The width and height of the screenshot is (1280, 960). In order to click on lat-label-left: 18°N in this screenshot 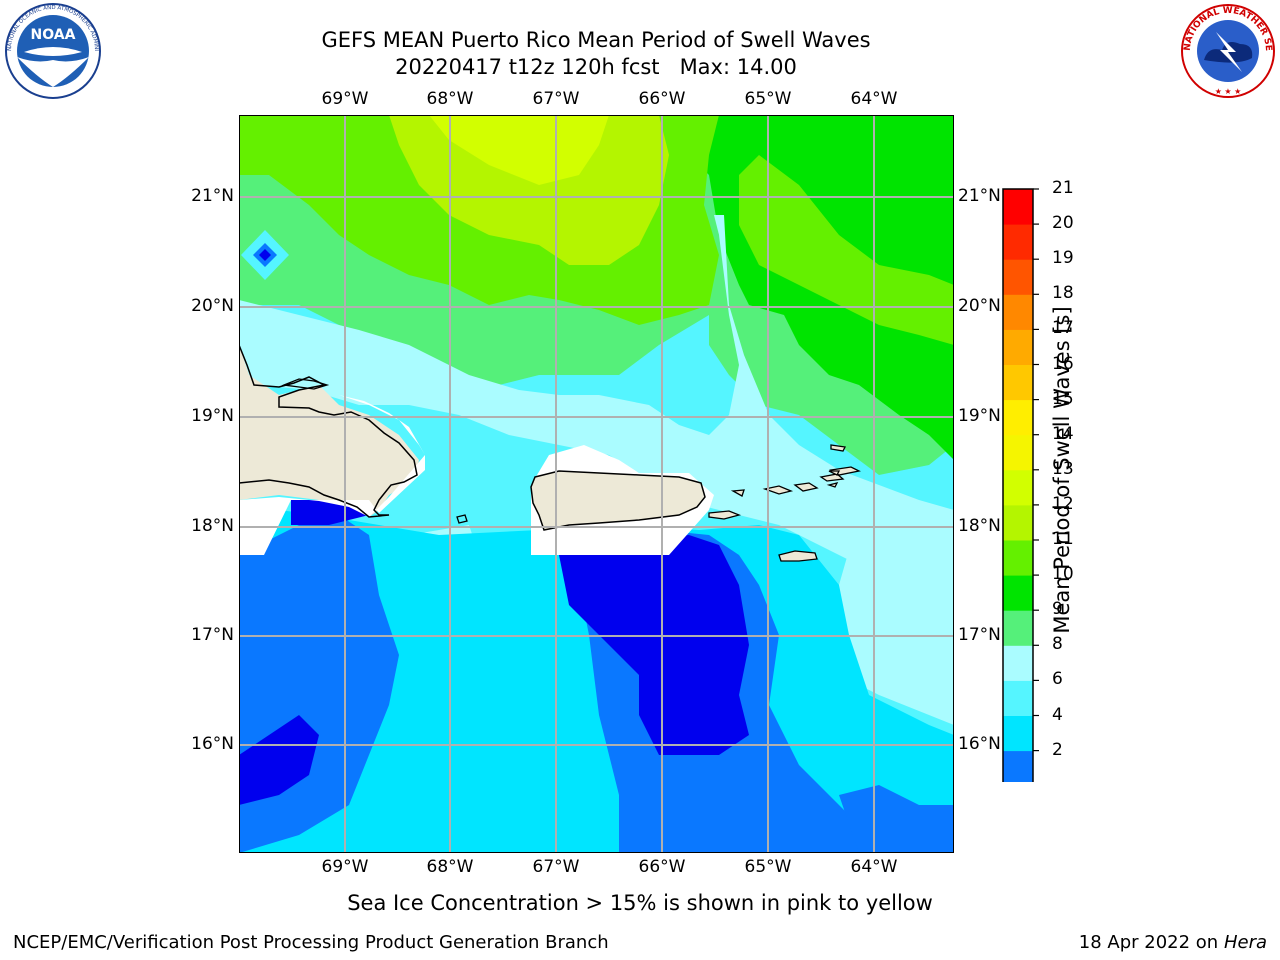, I will do `click(212, 526)`.